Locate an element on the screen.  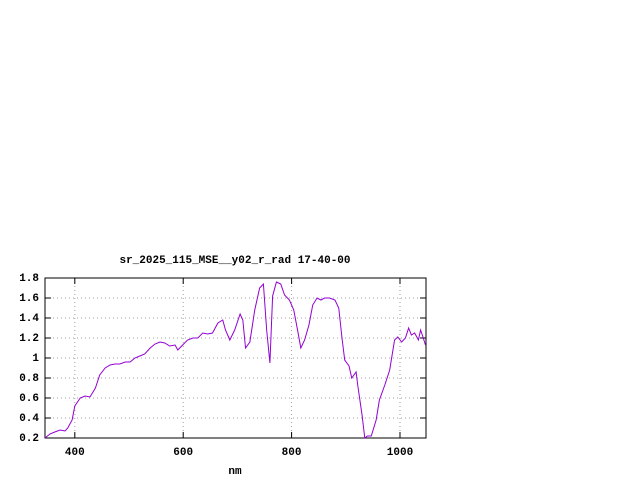
x-tick-label: 400 is located at coordinates (75, 453).